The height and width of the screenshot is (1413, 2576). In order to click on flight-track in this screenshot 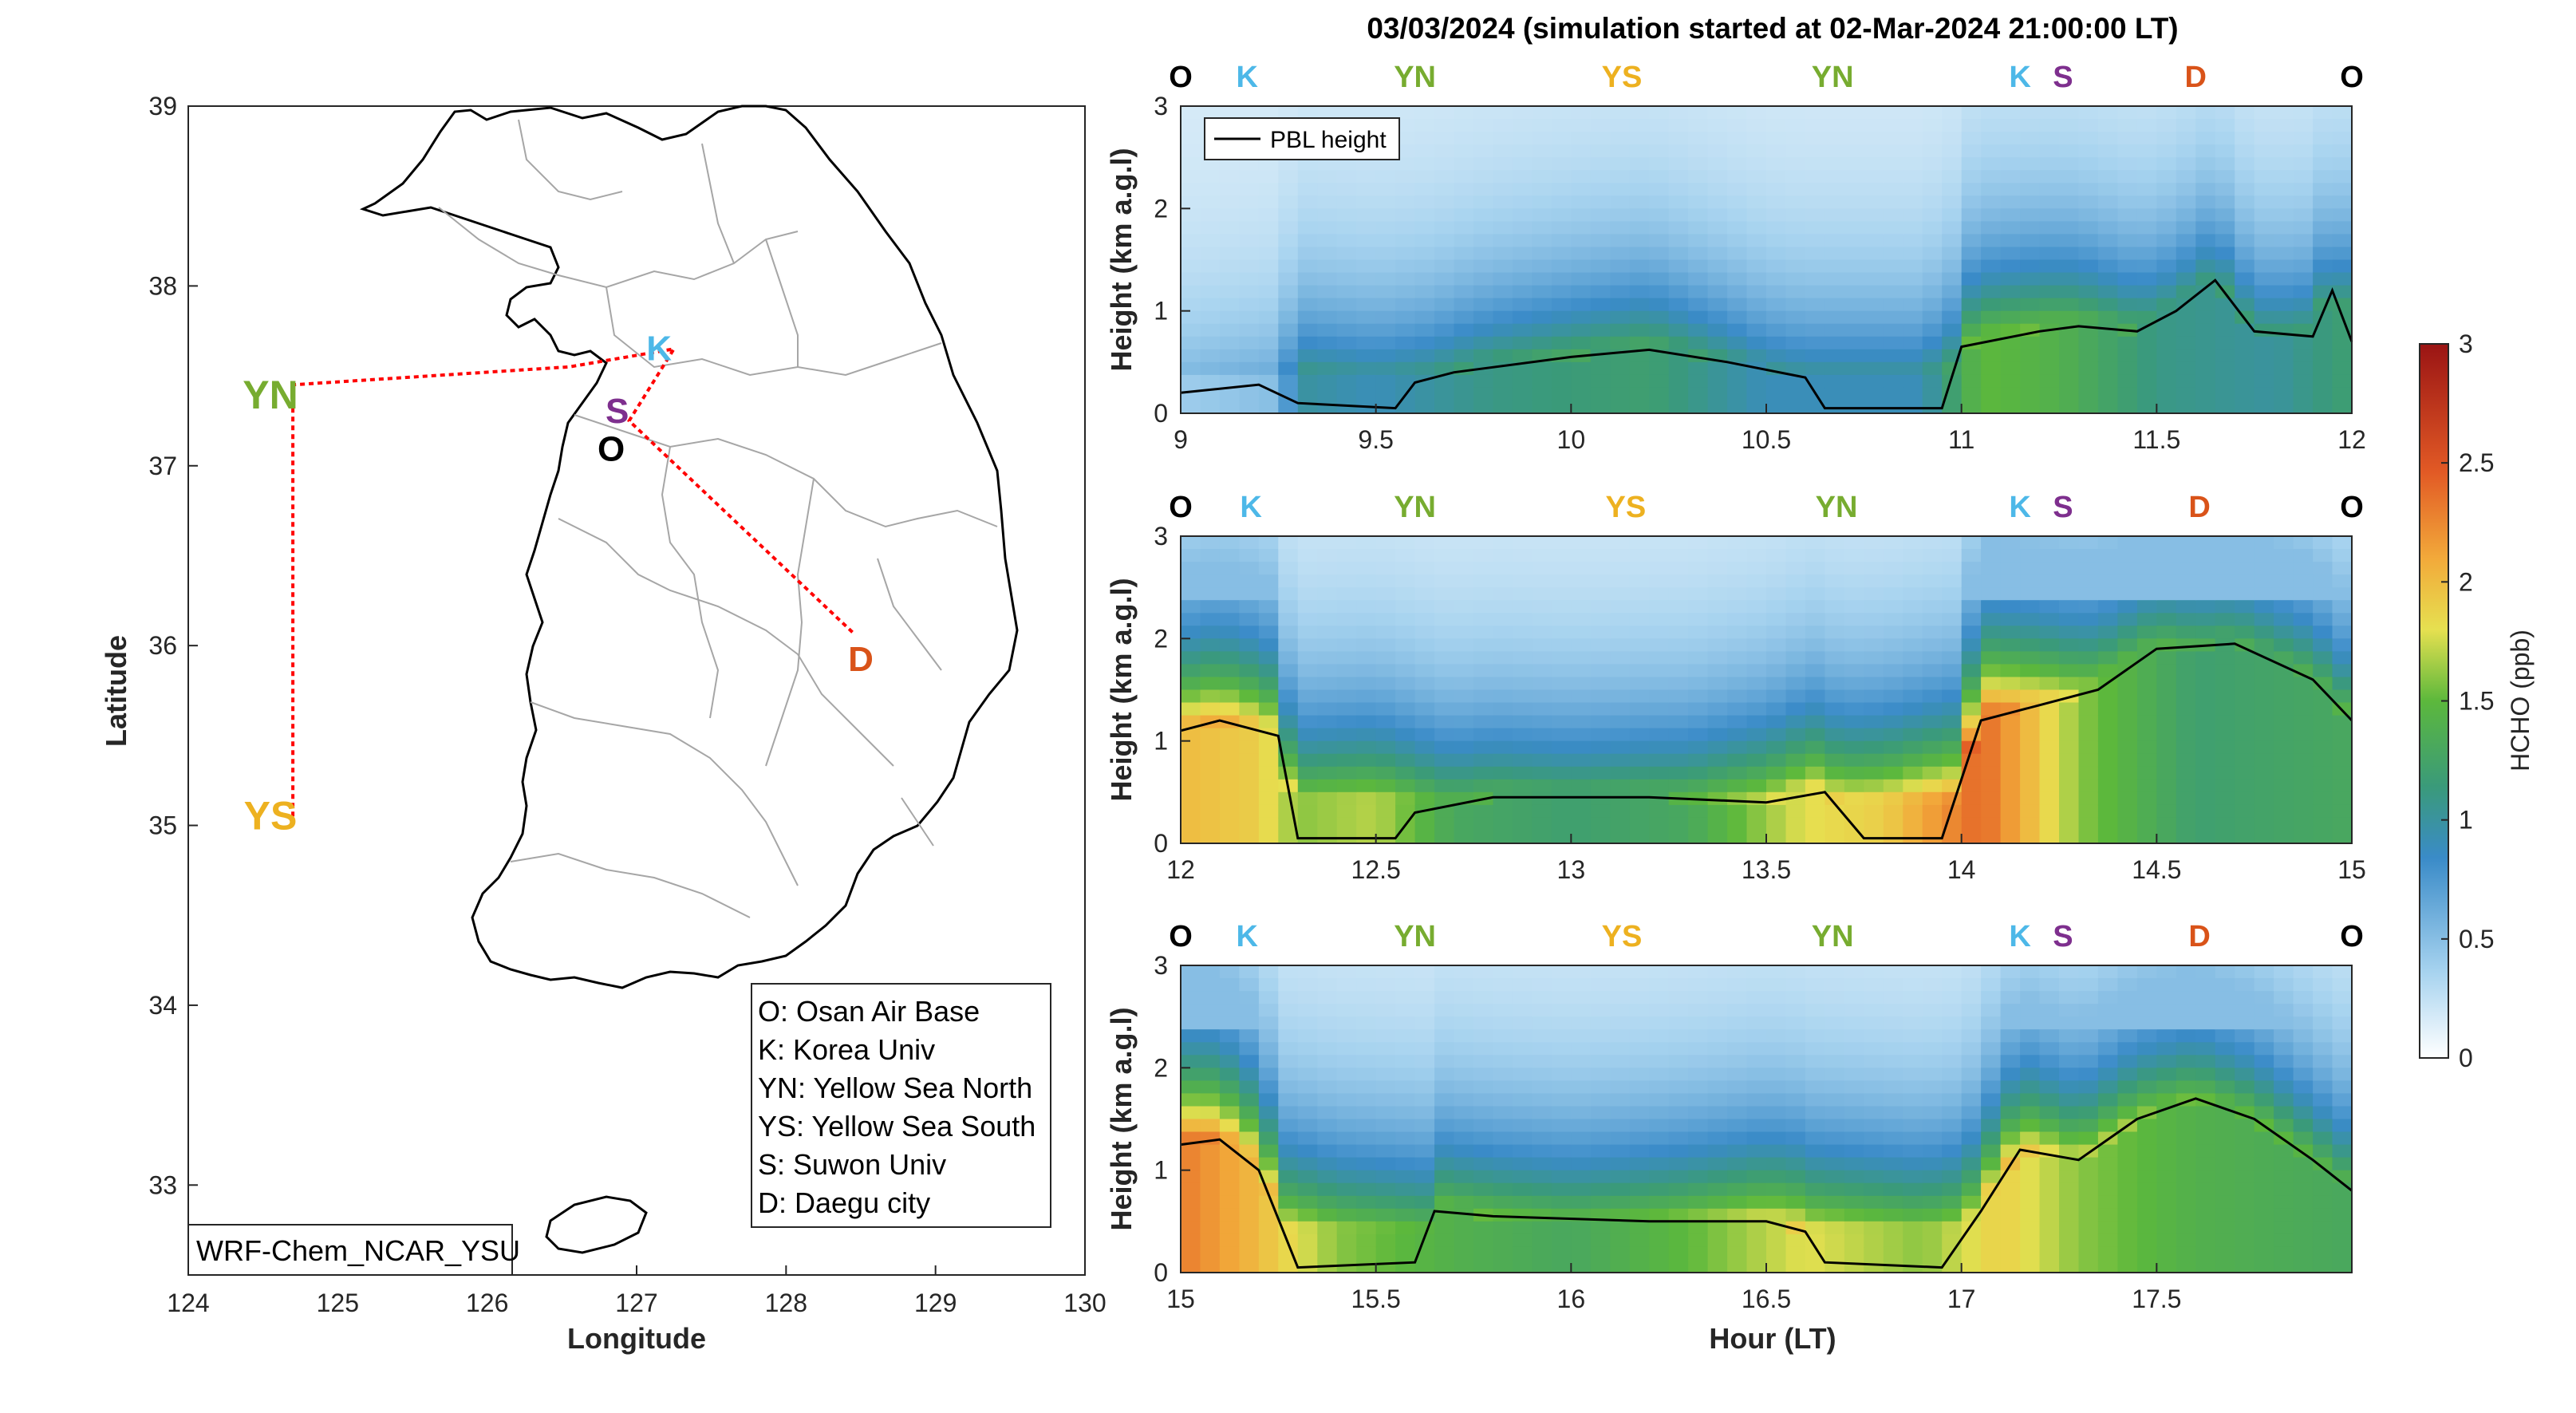, I will do `click(572, 581)`.